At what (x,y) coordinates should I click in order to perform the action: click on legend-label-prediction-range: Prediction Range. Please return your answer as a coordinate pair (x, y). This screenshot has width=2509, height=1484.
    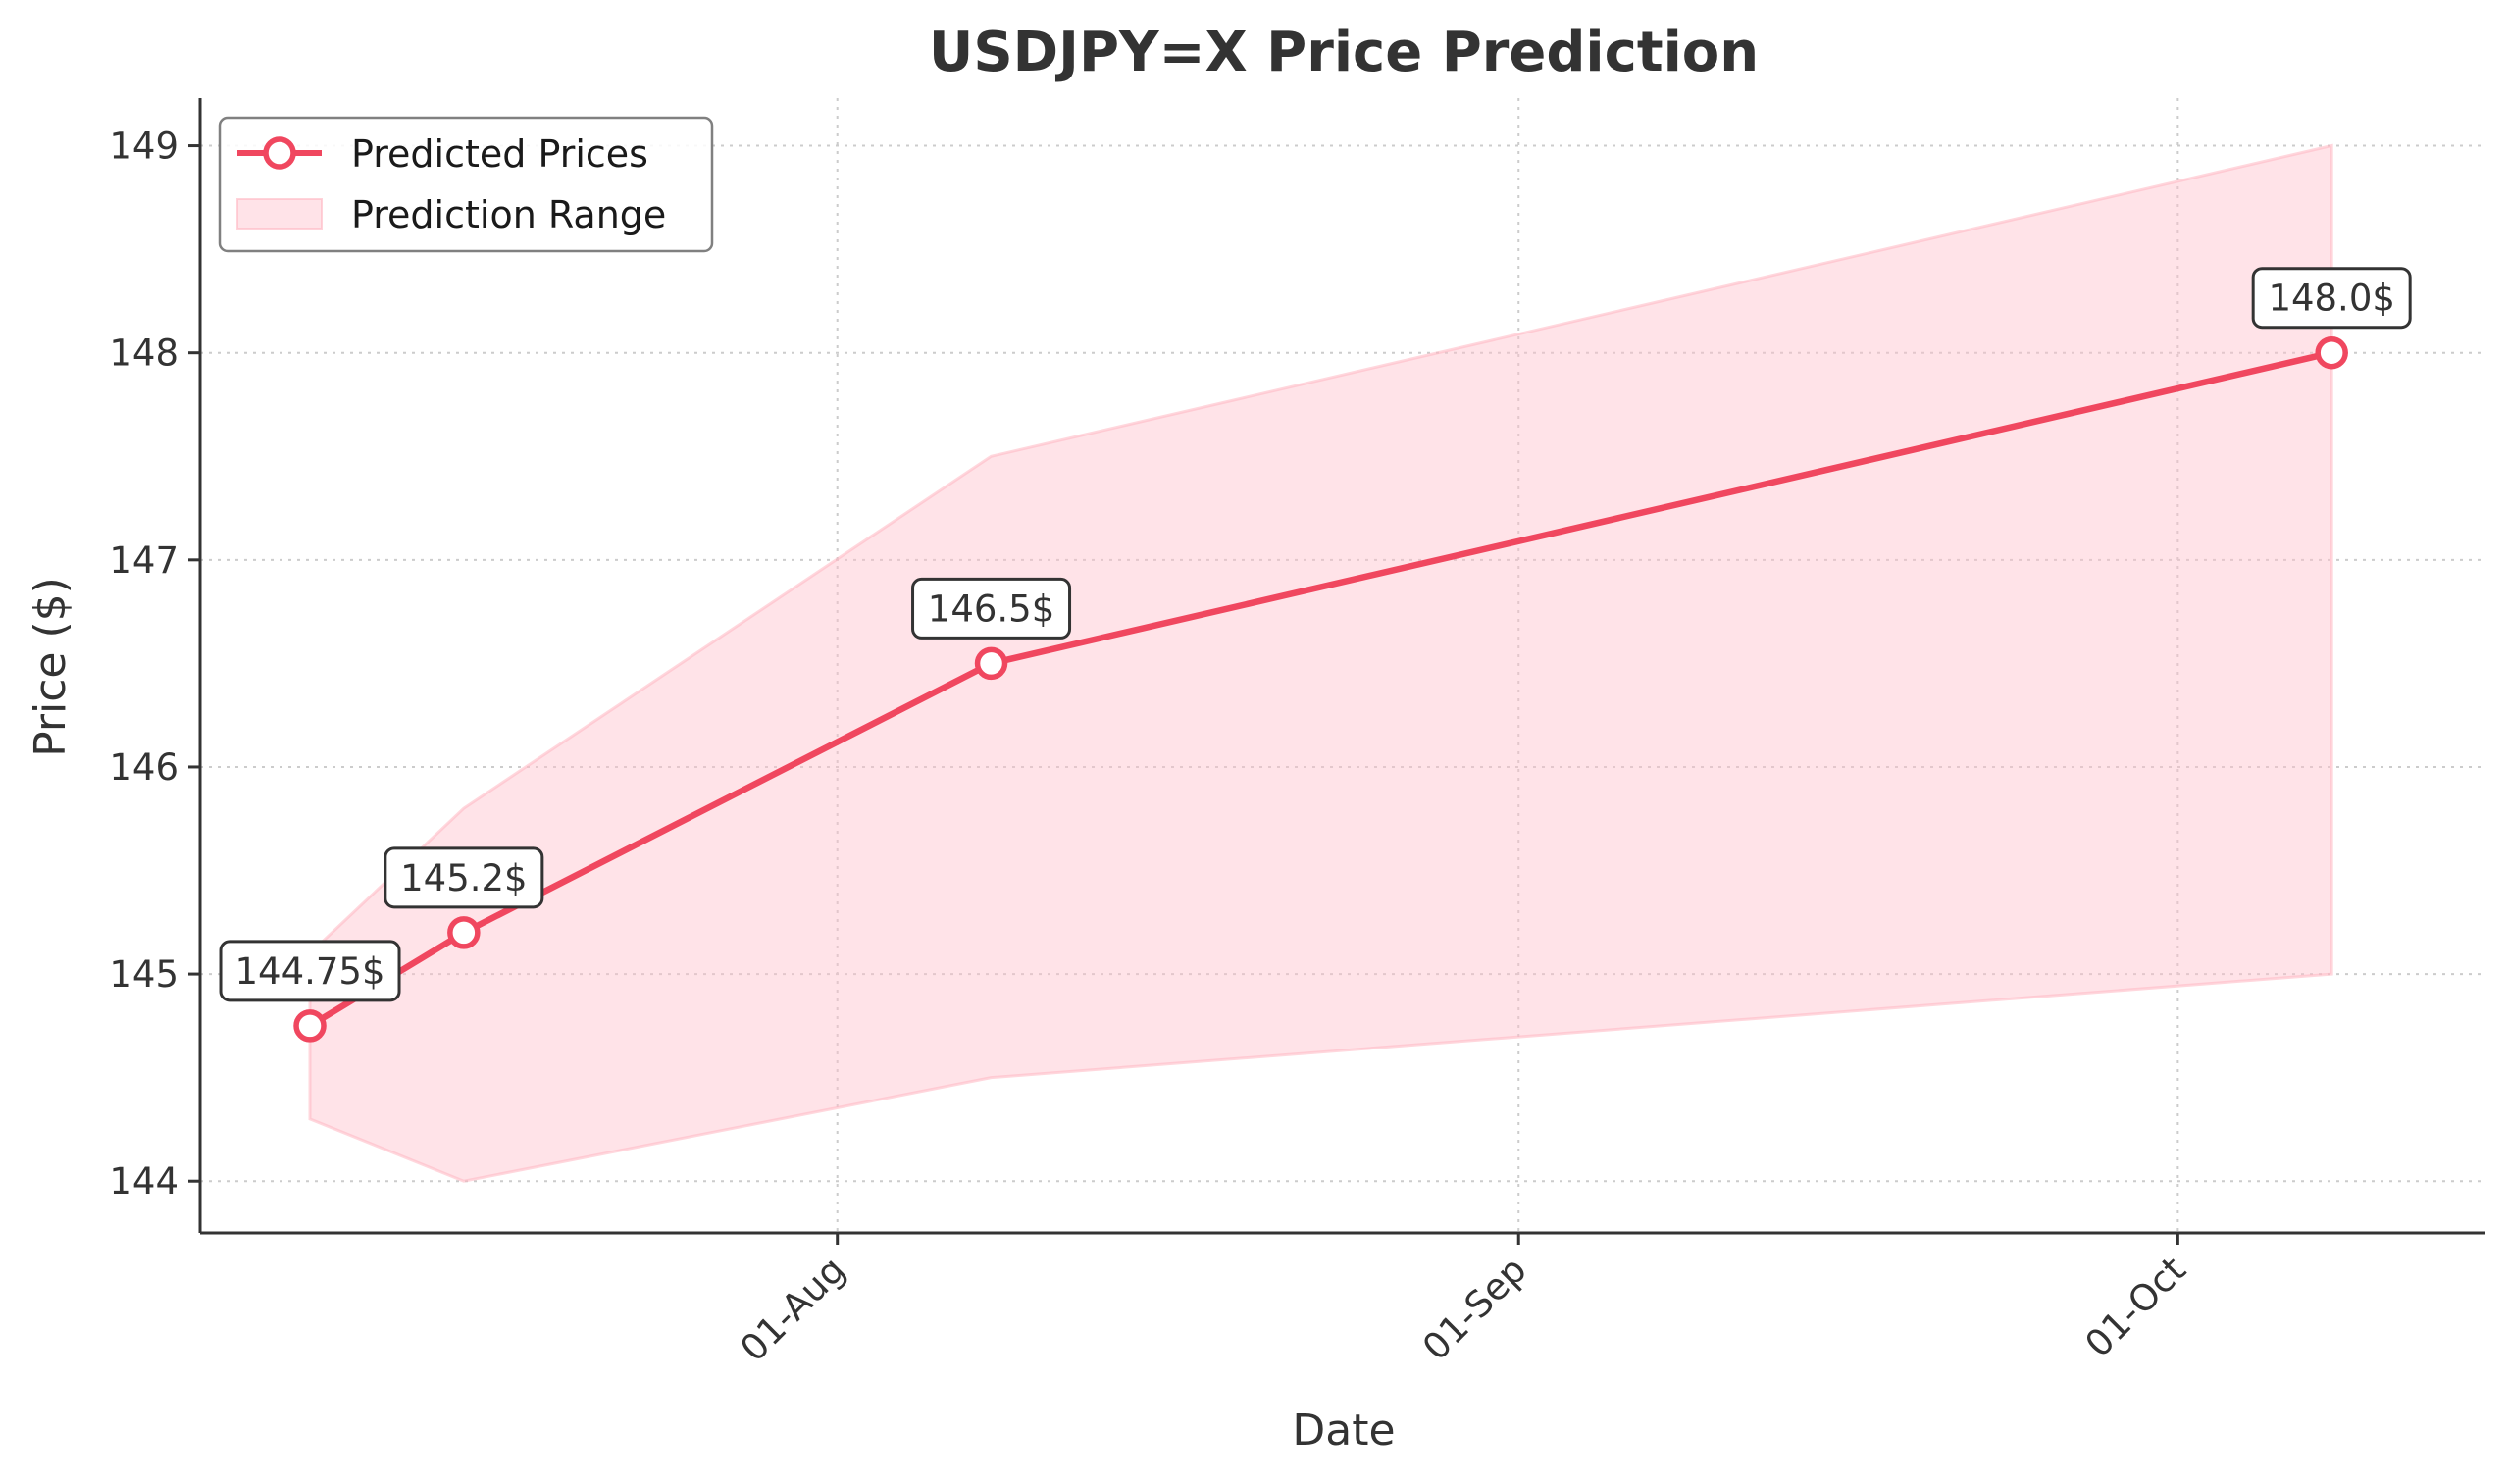
    Looking at the image, I should click on (508, 214).